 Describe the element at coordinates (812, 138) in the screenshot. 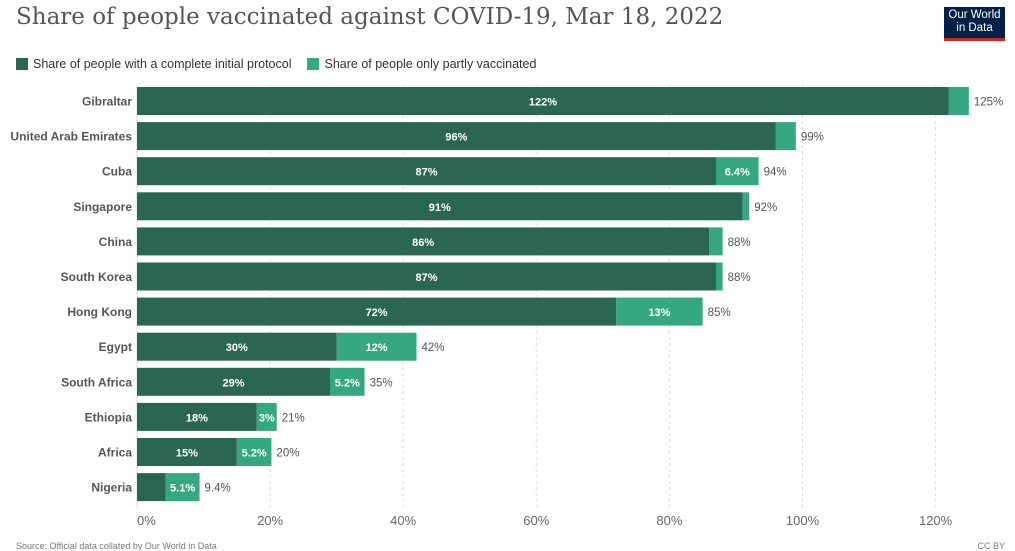

I see `total-label: 99%` at that location.